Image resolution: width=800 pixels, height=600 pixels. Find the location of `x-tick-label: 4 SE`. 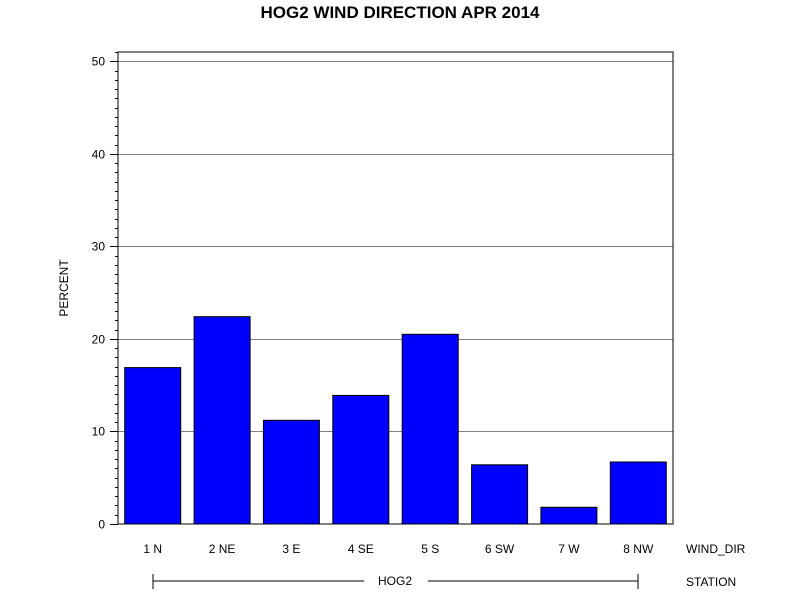

x-tick-label: 4 SE is located at coordinates (361, 549).